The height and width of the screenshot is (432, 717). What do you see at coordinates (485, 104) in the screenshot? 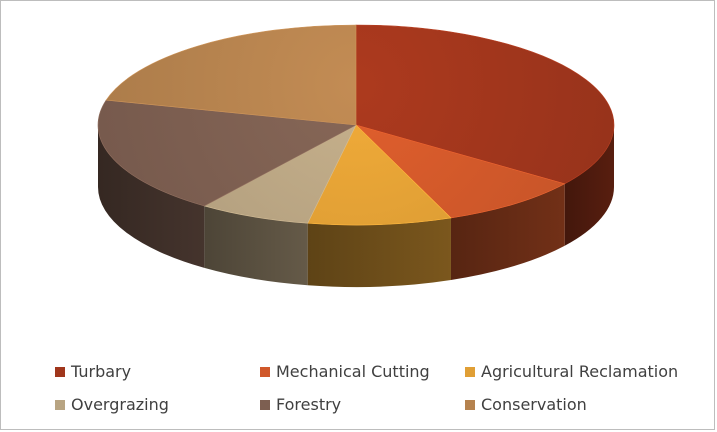
I see `pie-slice-turbary` at bounding box center [485, 104].